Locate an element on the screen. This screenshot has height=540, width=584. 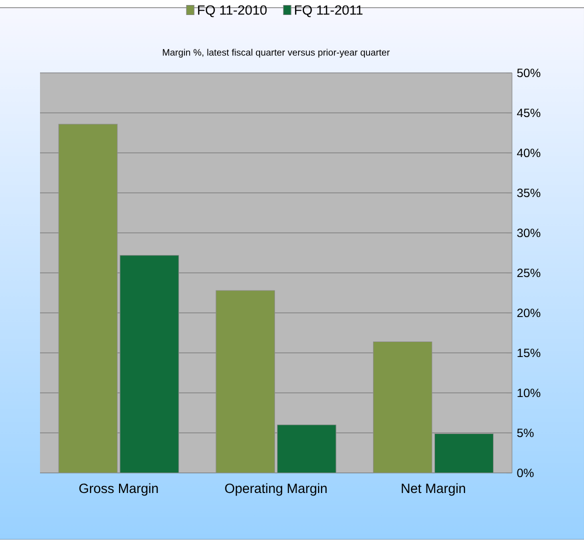
legend-label: FQ 11-2010 is located at coordinates (232, 12).